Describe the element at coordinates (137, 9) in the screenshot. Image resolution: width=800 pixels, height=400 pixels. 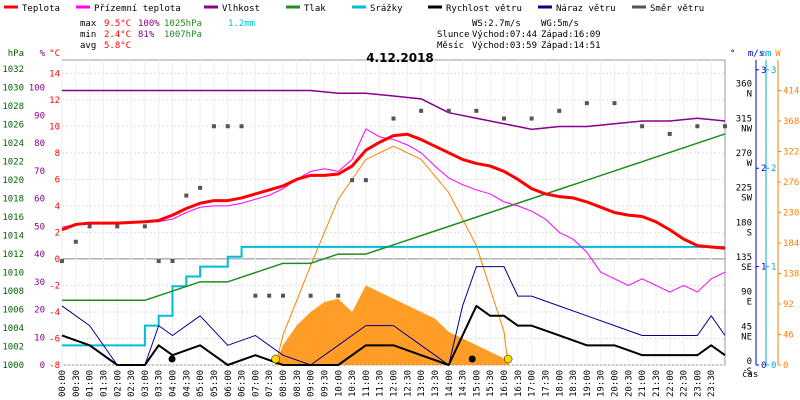
I see `legend-label: Přízemní teplota` at that location.